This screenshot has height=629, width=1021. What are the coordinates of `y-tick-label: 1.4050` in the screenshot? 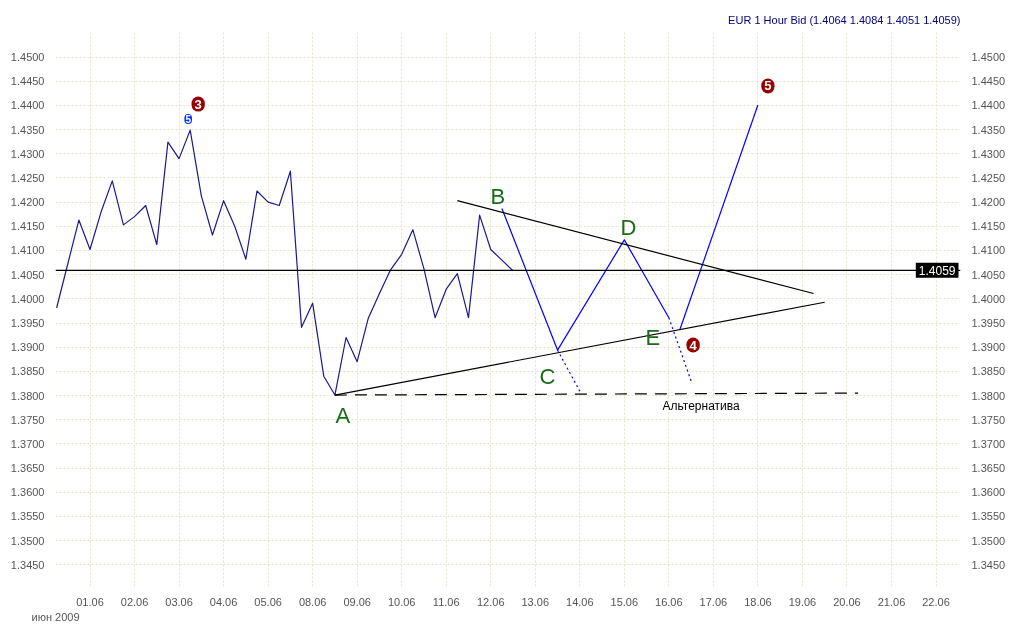 It's located at (27, 274).